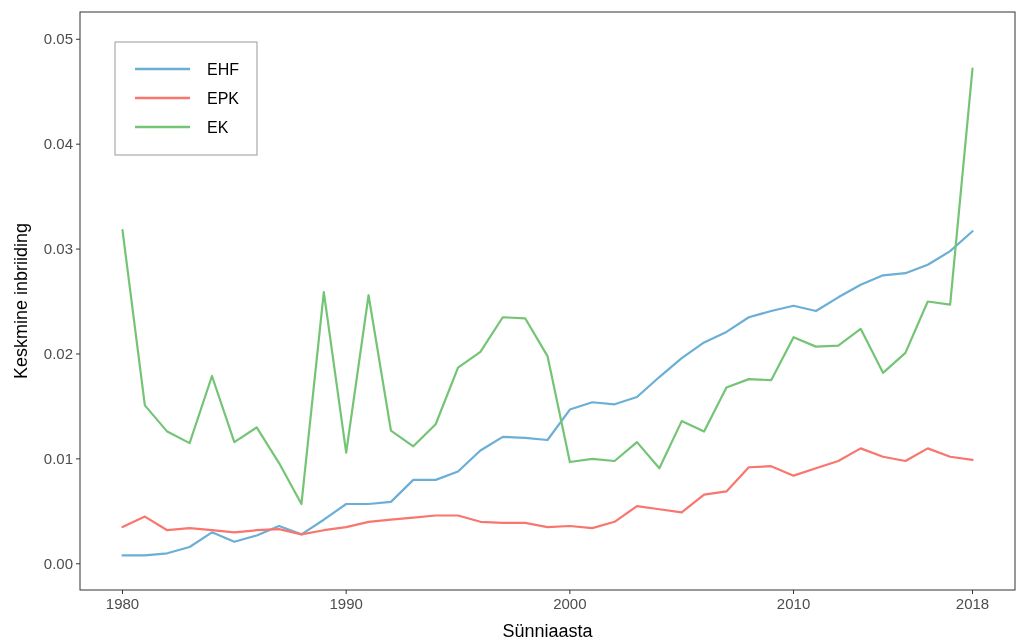 Image resolution: width=1017 pixels, height=641 pixels. What do you see at coordinates (122, 603) in the screenshot?
I see `x-tick-label: 1980` at bounding box center [122, 603].